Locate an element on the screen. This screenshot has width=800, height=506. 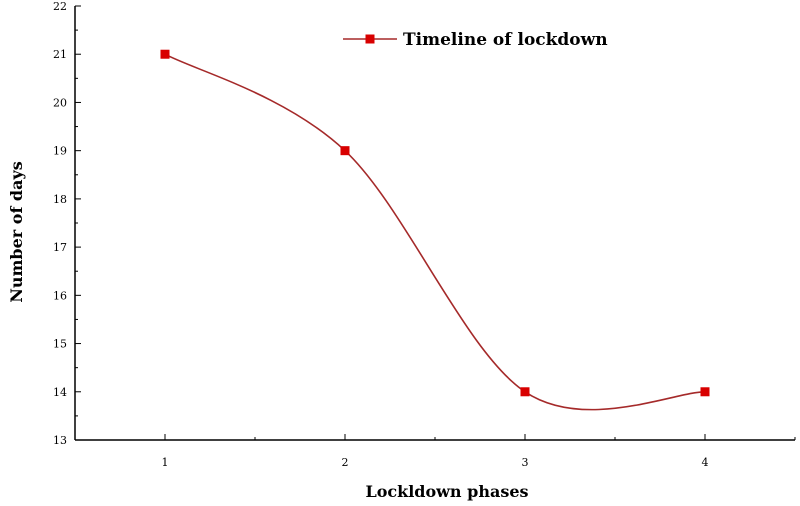
legend: Timeline of lockdown is located at coordinates (475, 40).